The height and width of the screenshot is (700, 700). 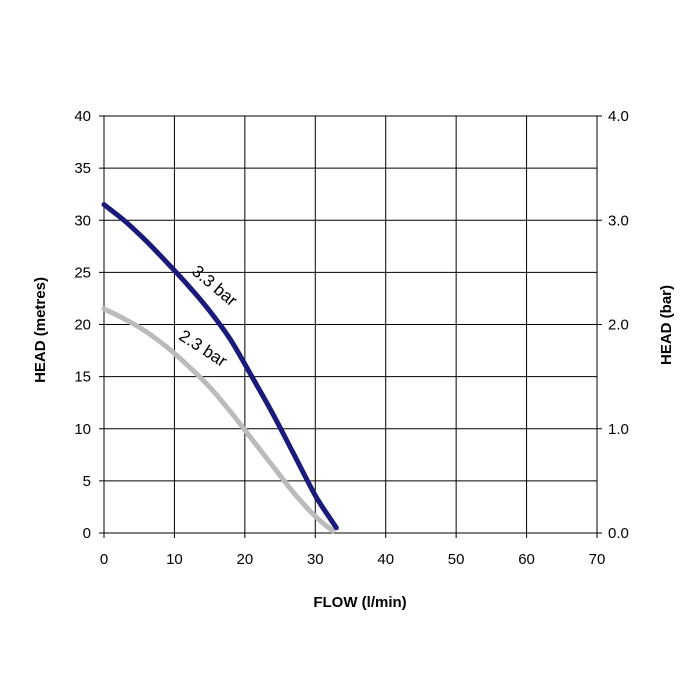 I want to click on x-tick-label: 50, so click(x=456, y=559).